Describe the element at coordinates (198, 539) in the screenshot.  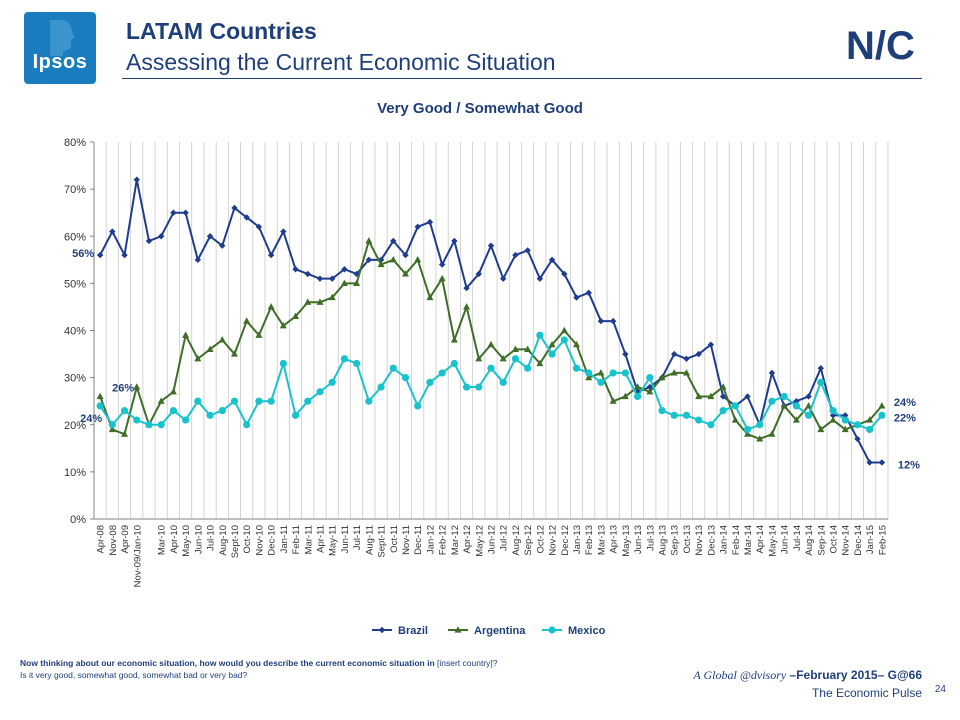
I see `x-tick-label: Jun-10` at that location.